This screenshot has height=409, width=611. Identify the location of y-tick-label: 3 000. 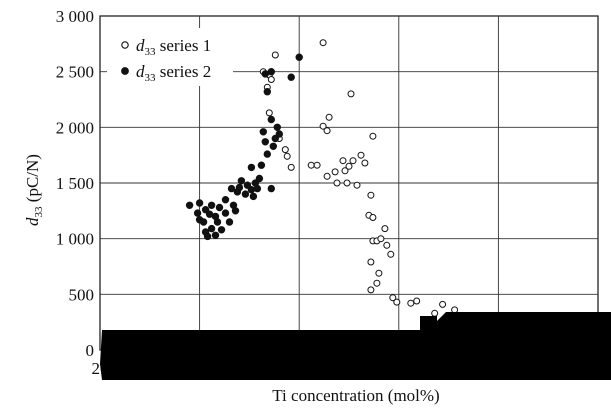
(75, 16).